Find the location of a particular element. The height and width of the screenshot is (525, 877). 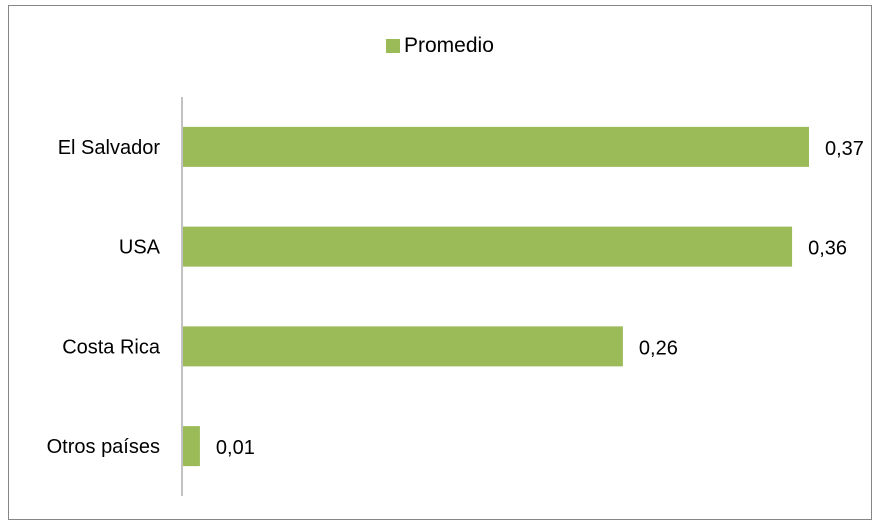

category-label-2: Costa Rica is located at coordinates (111, 347).